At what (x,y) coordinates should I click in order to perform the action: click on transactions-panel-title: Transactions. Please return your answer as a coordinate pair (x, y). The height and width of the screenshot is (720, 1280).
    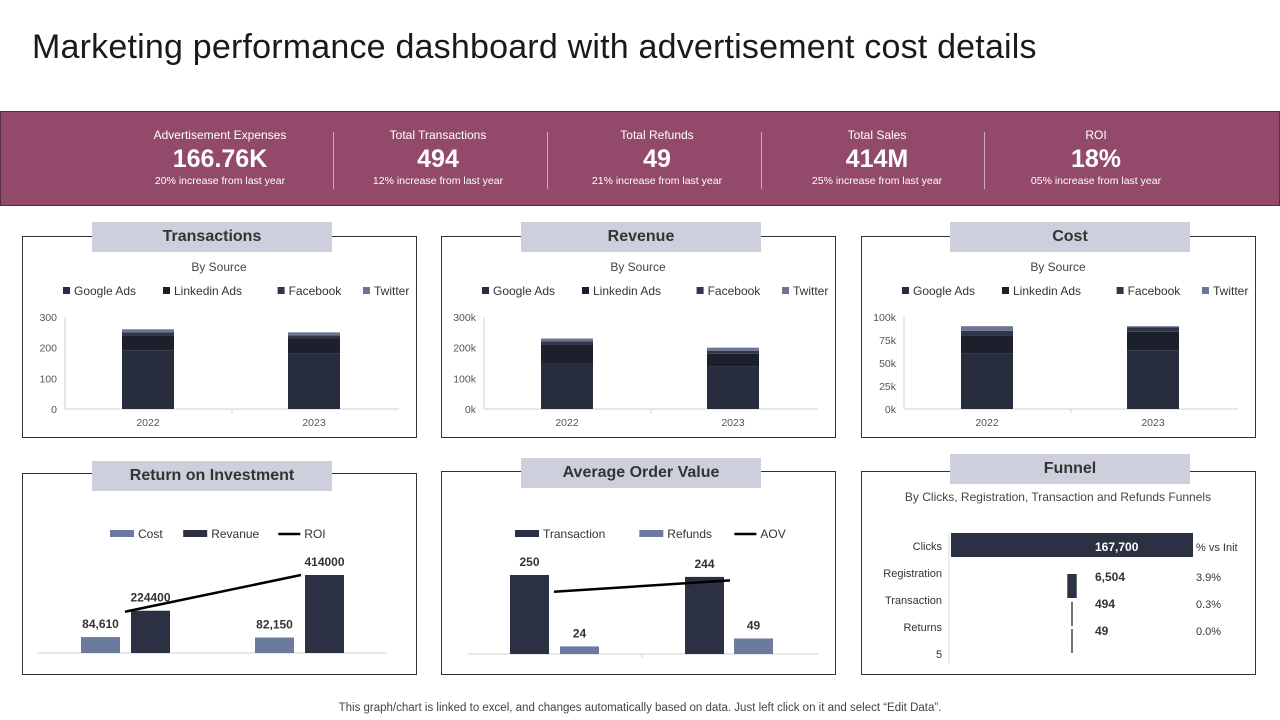
    Looking at the image, I should click on (212, 237).